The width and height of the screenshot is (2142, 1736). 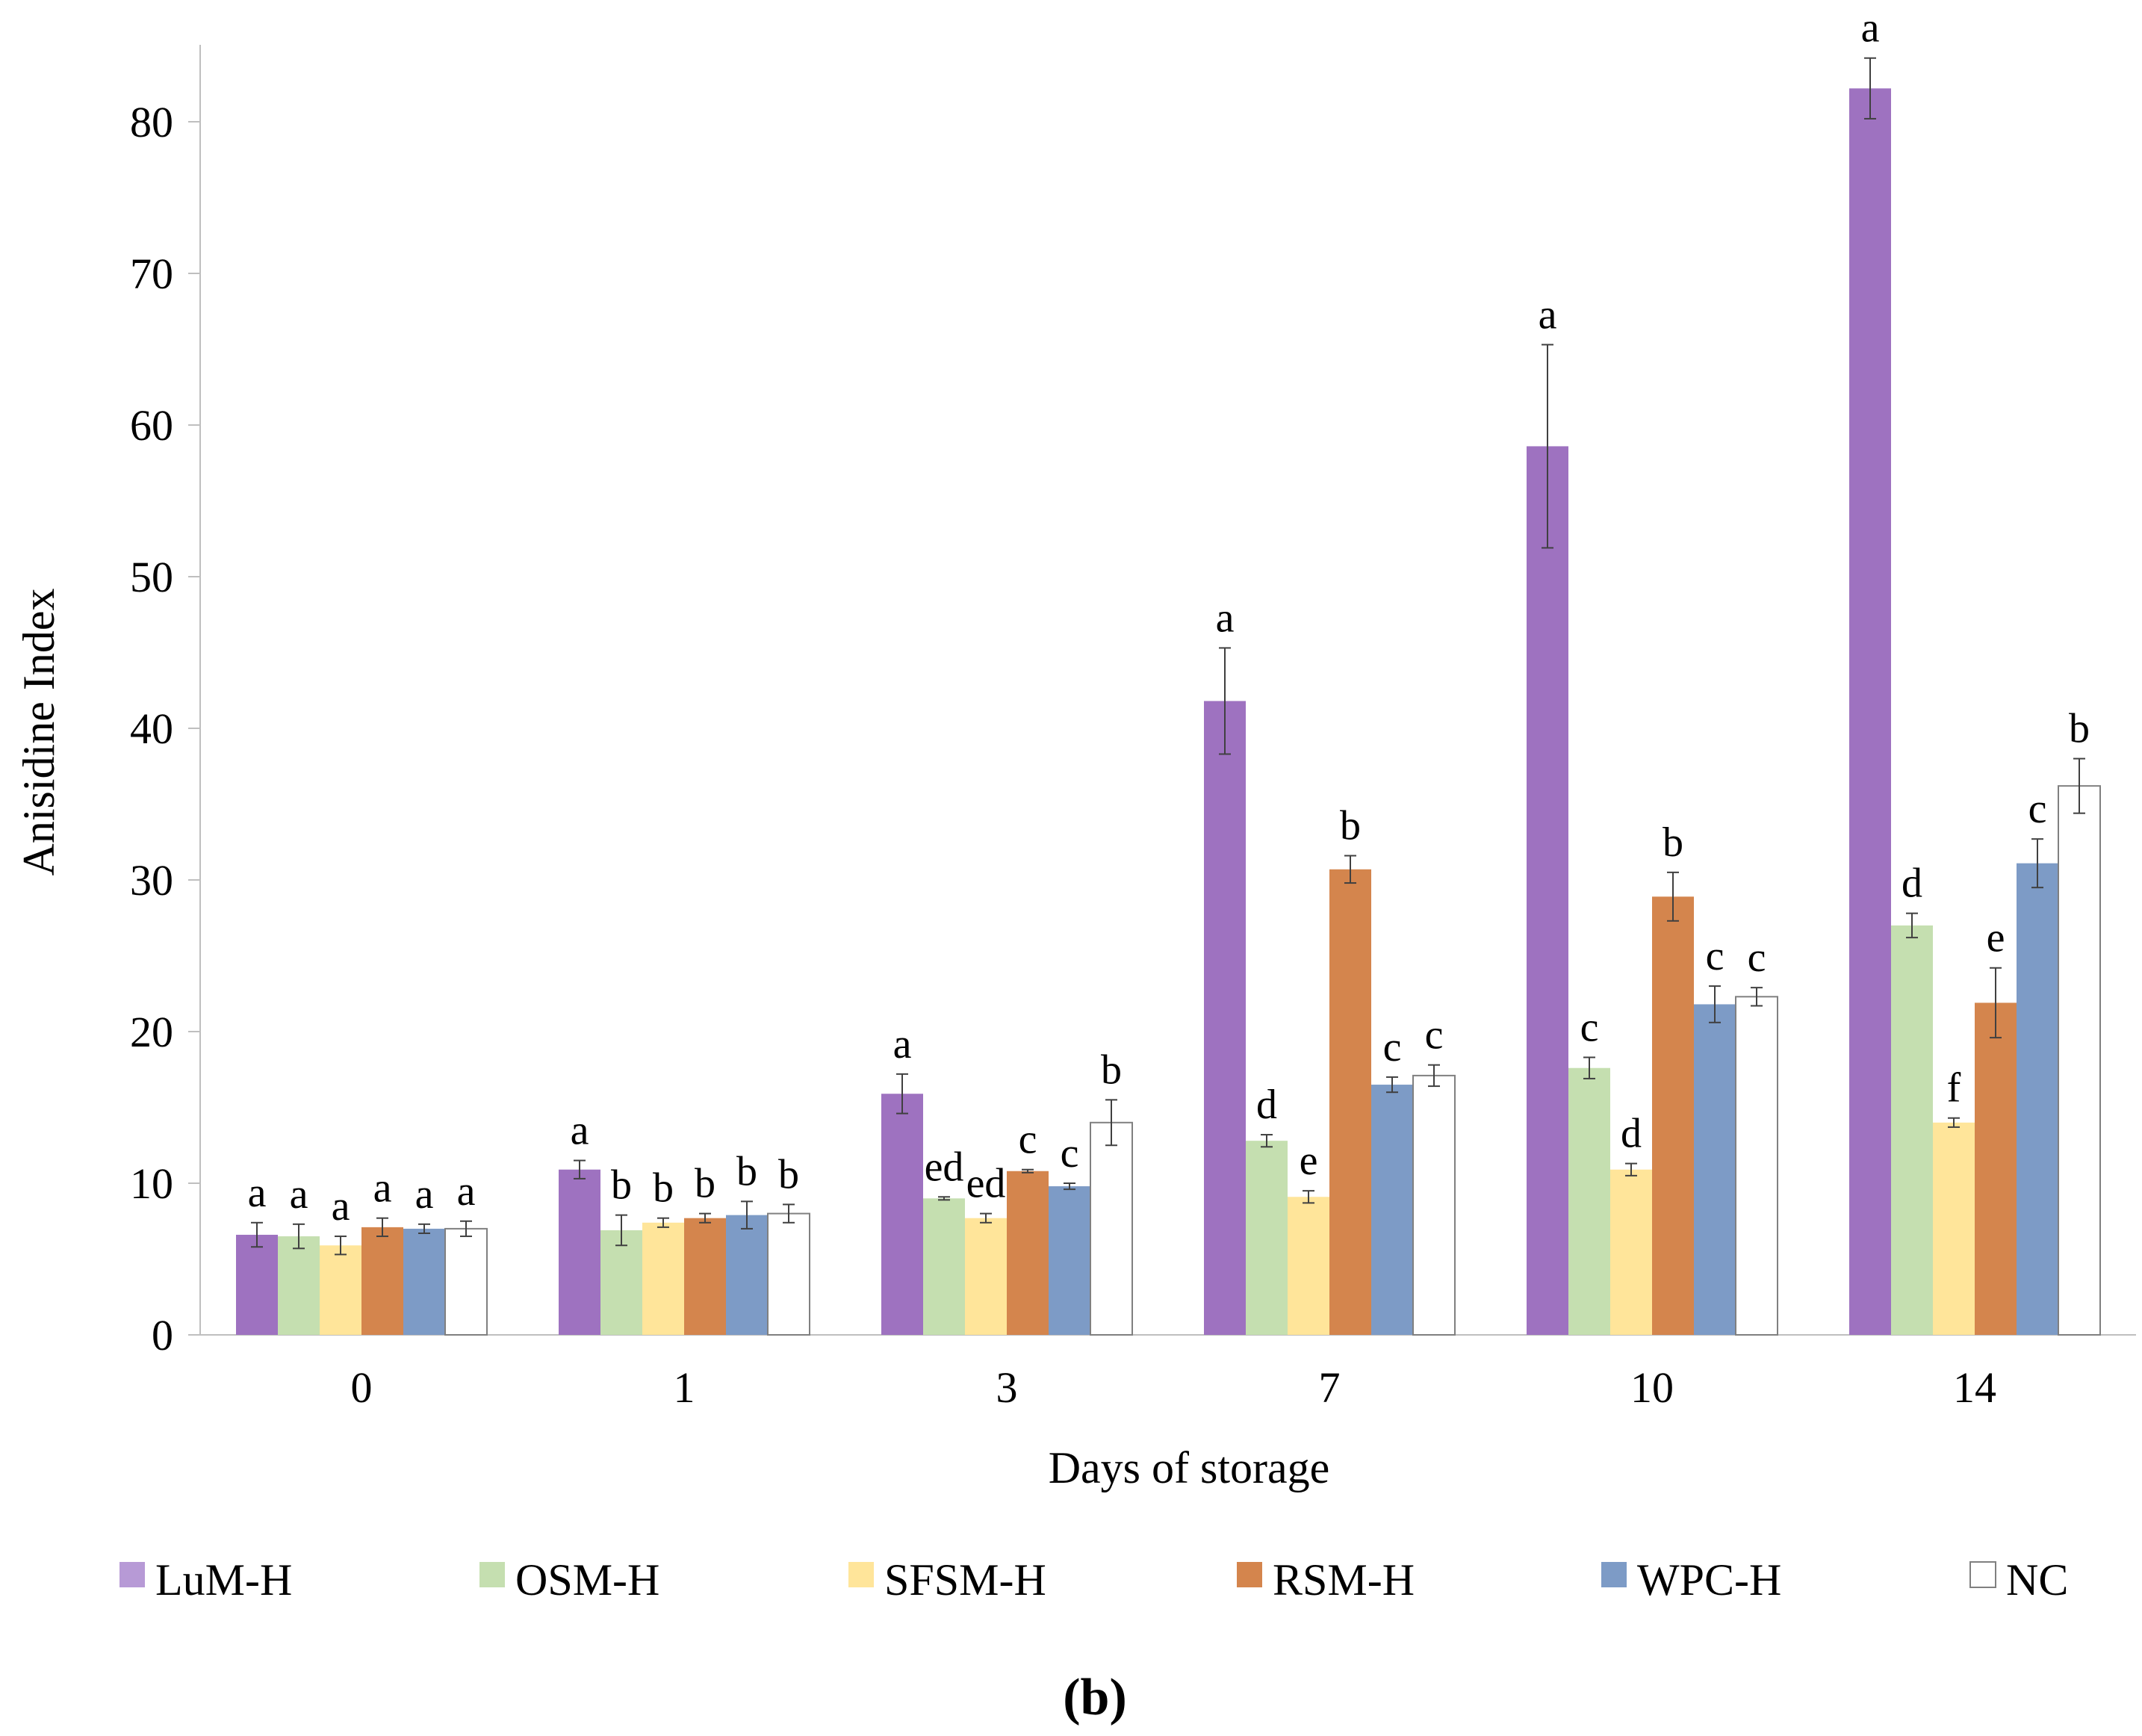 I want to click on y-tick-label: 10, so click(x=151, y=1183).